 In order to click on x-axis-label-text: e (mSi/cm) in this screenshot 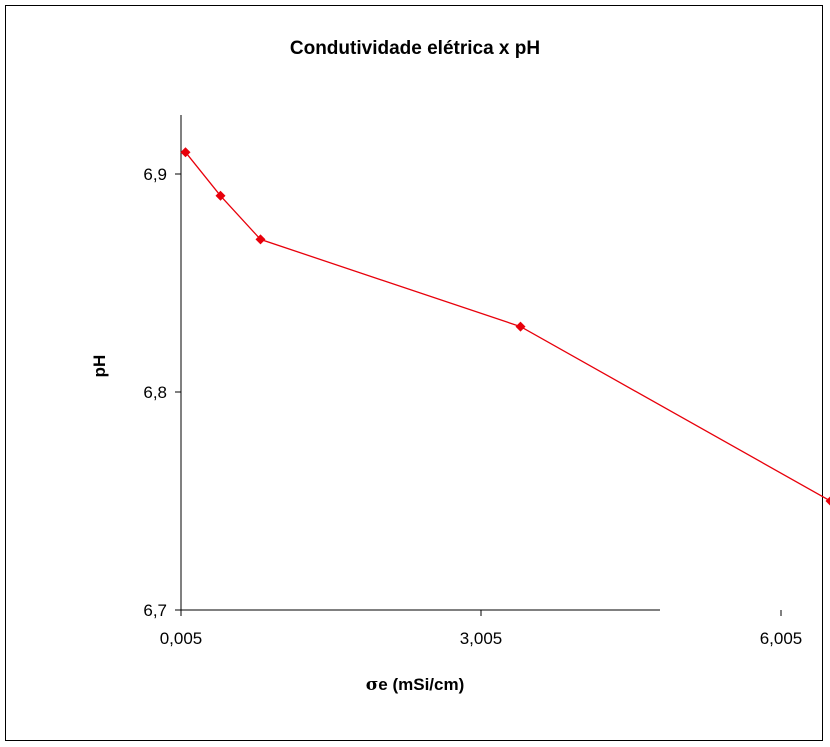, I will do `click(421, 684)`.